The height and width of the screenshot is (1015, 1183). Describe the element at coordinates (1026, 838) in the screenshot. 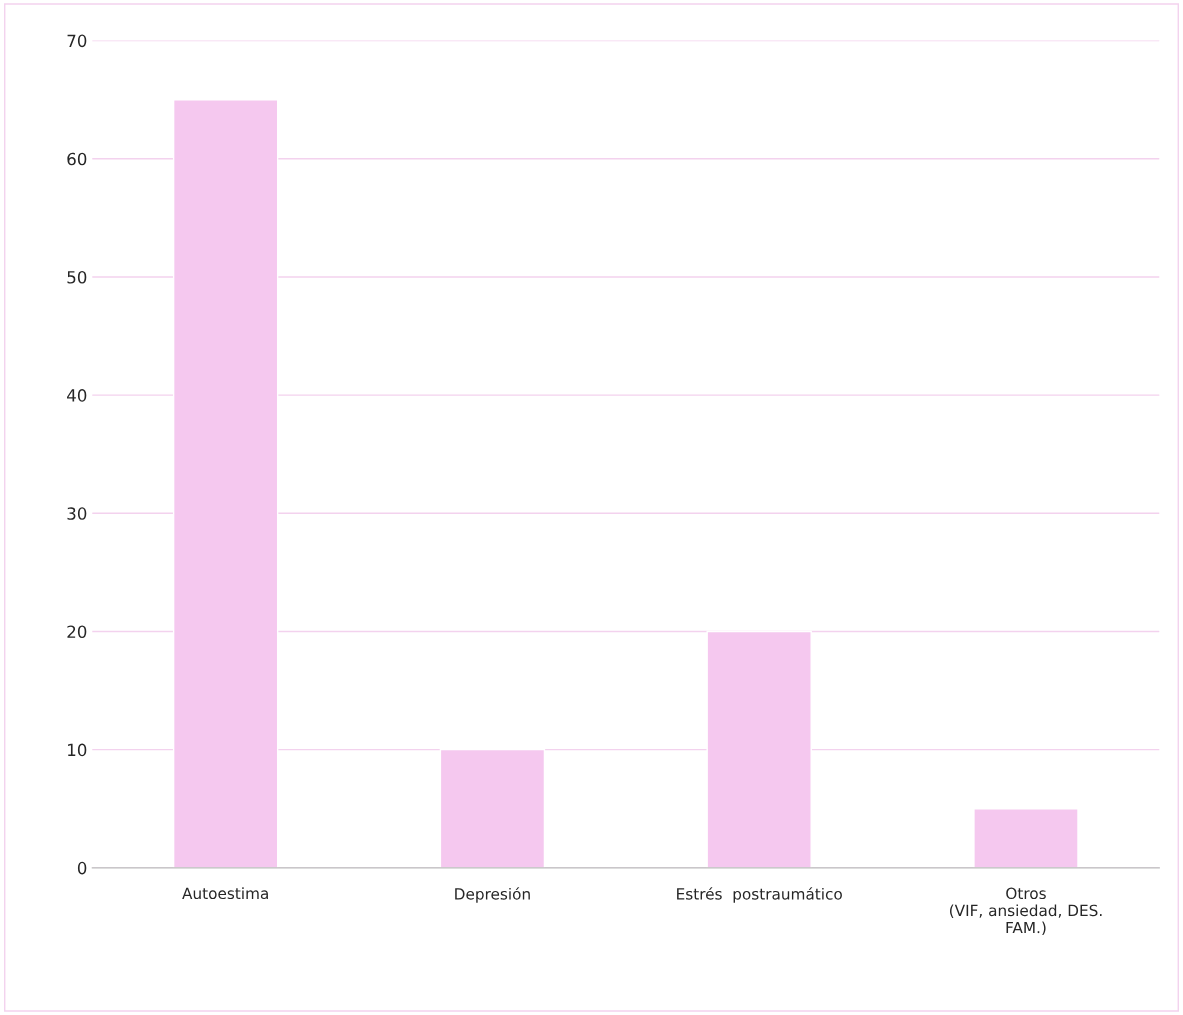

I see `bar` at that location.